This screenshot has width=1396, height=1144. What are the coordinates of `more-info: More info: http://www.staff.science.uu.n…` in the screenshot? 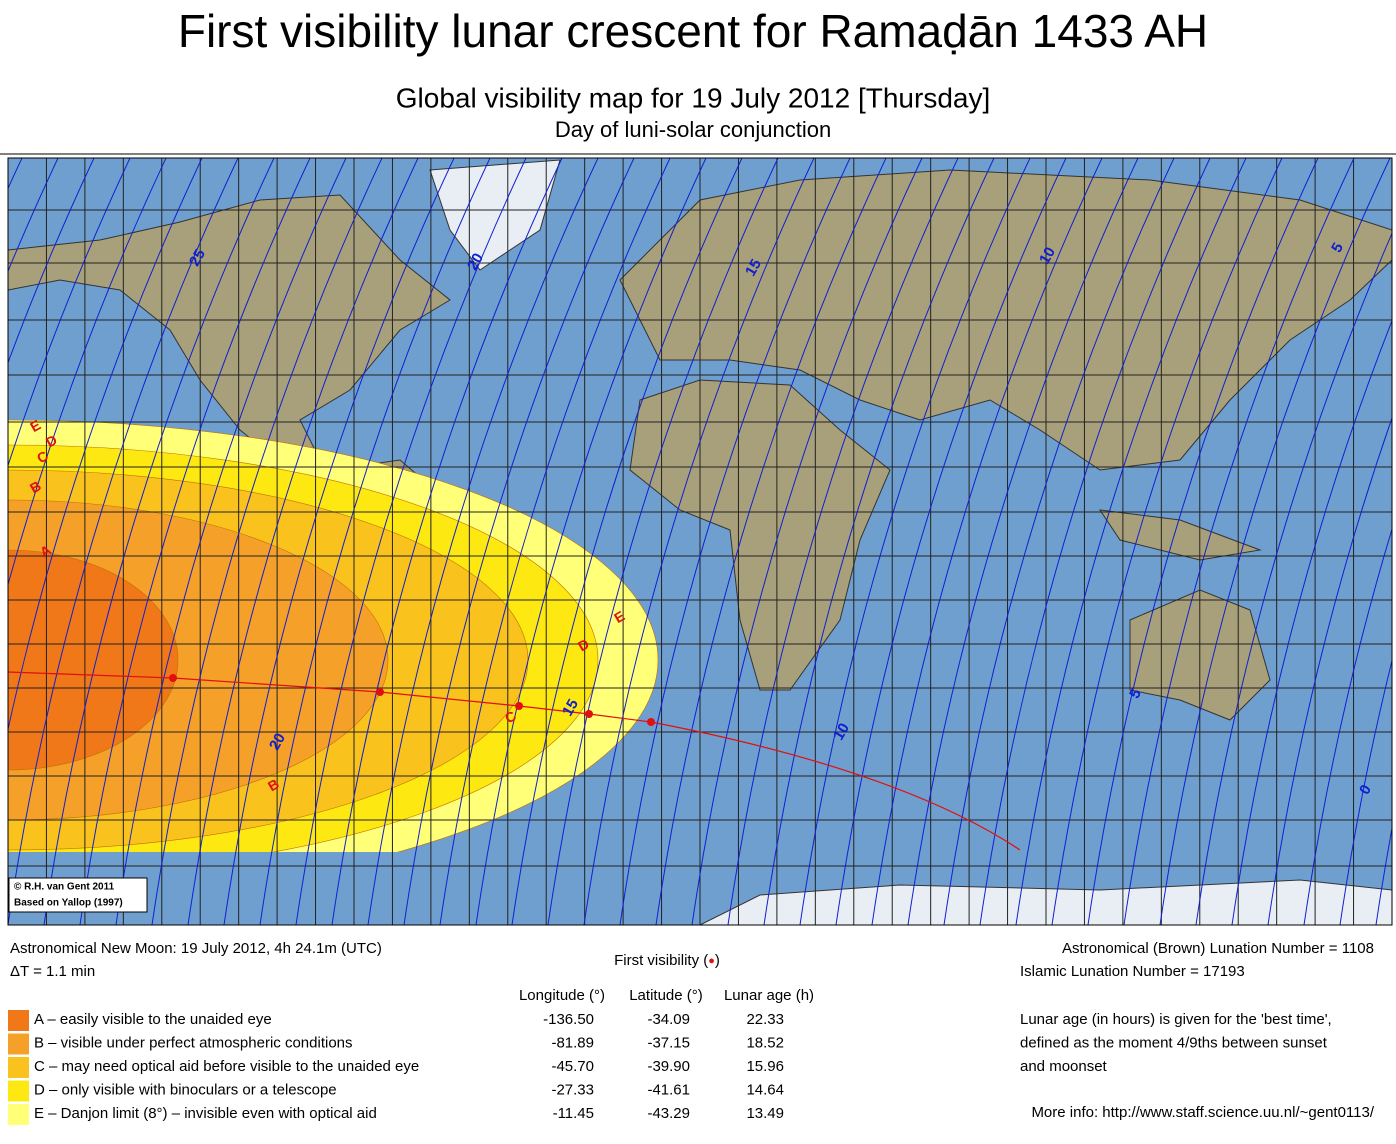 It's located at (1202, 1112).